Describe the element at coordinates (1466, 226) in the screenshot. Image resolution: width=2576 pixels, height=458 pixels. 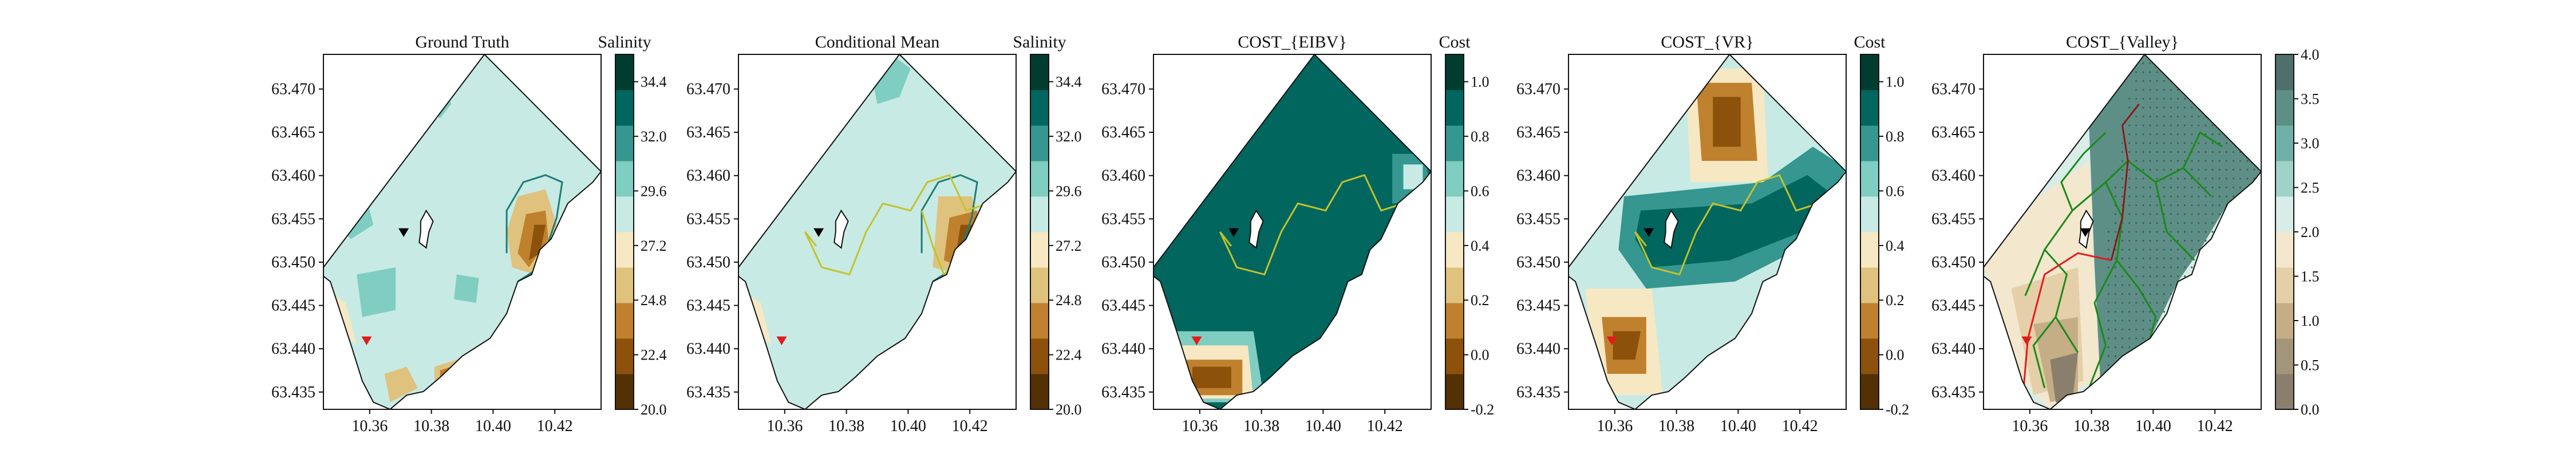
I see `colorbar: -0.2 0.0 0.2 0.4 0.6 0.8 1.0 Cost` at that location.